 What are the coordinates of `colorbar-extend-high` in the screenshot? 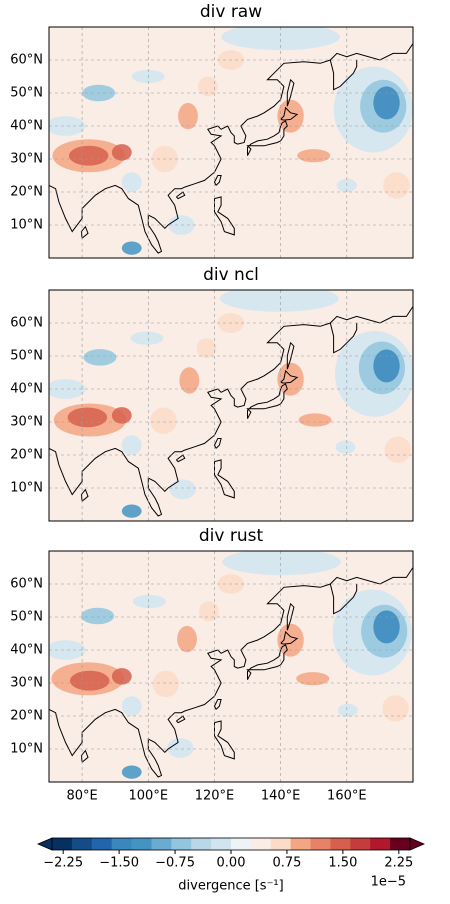 It's located at (417, 844).